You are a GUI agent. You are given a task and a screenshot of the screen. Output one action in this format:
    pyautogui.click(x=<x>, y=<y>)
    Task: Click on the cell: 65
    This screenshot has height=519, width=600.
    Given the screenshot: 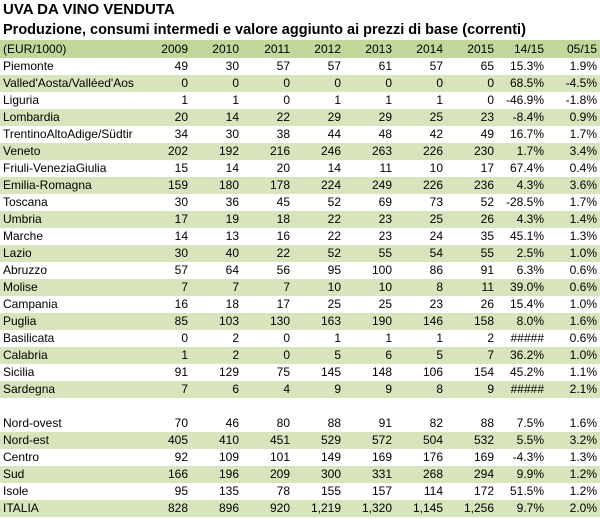 What is the action you would take?
    pyautogui.click(x=487, y=66)
    